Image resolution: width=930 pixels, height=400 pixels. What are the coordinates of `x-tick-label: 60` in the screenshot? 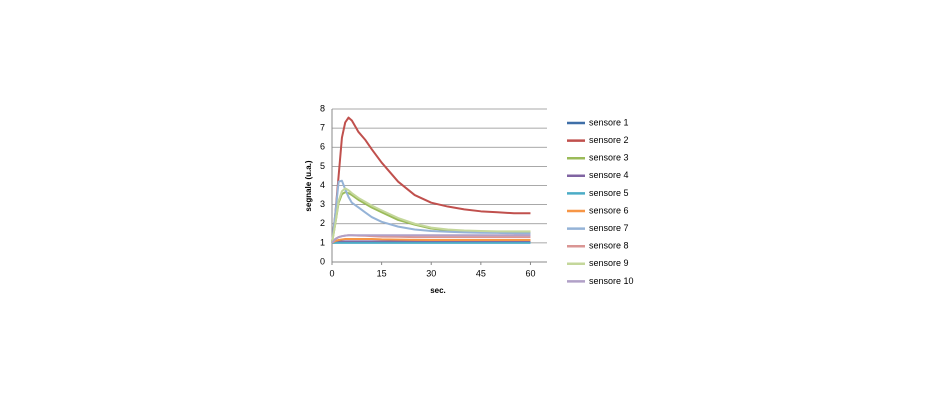 It's located at (530, 273).